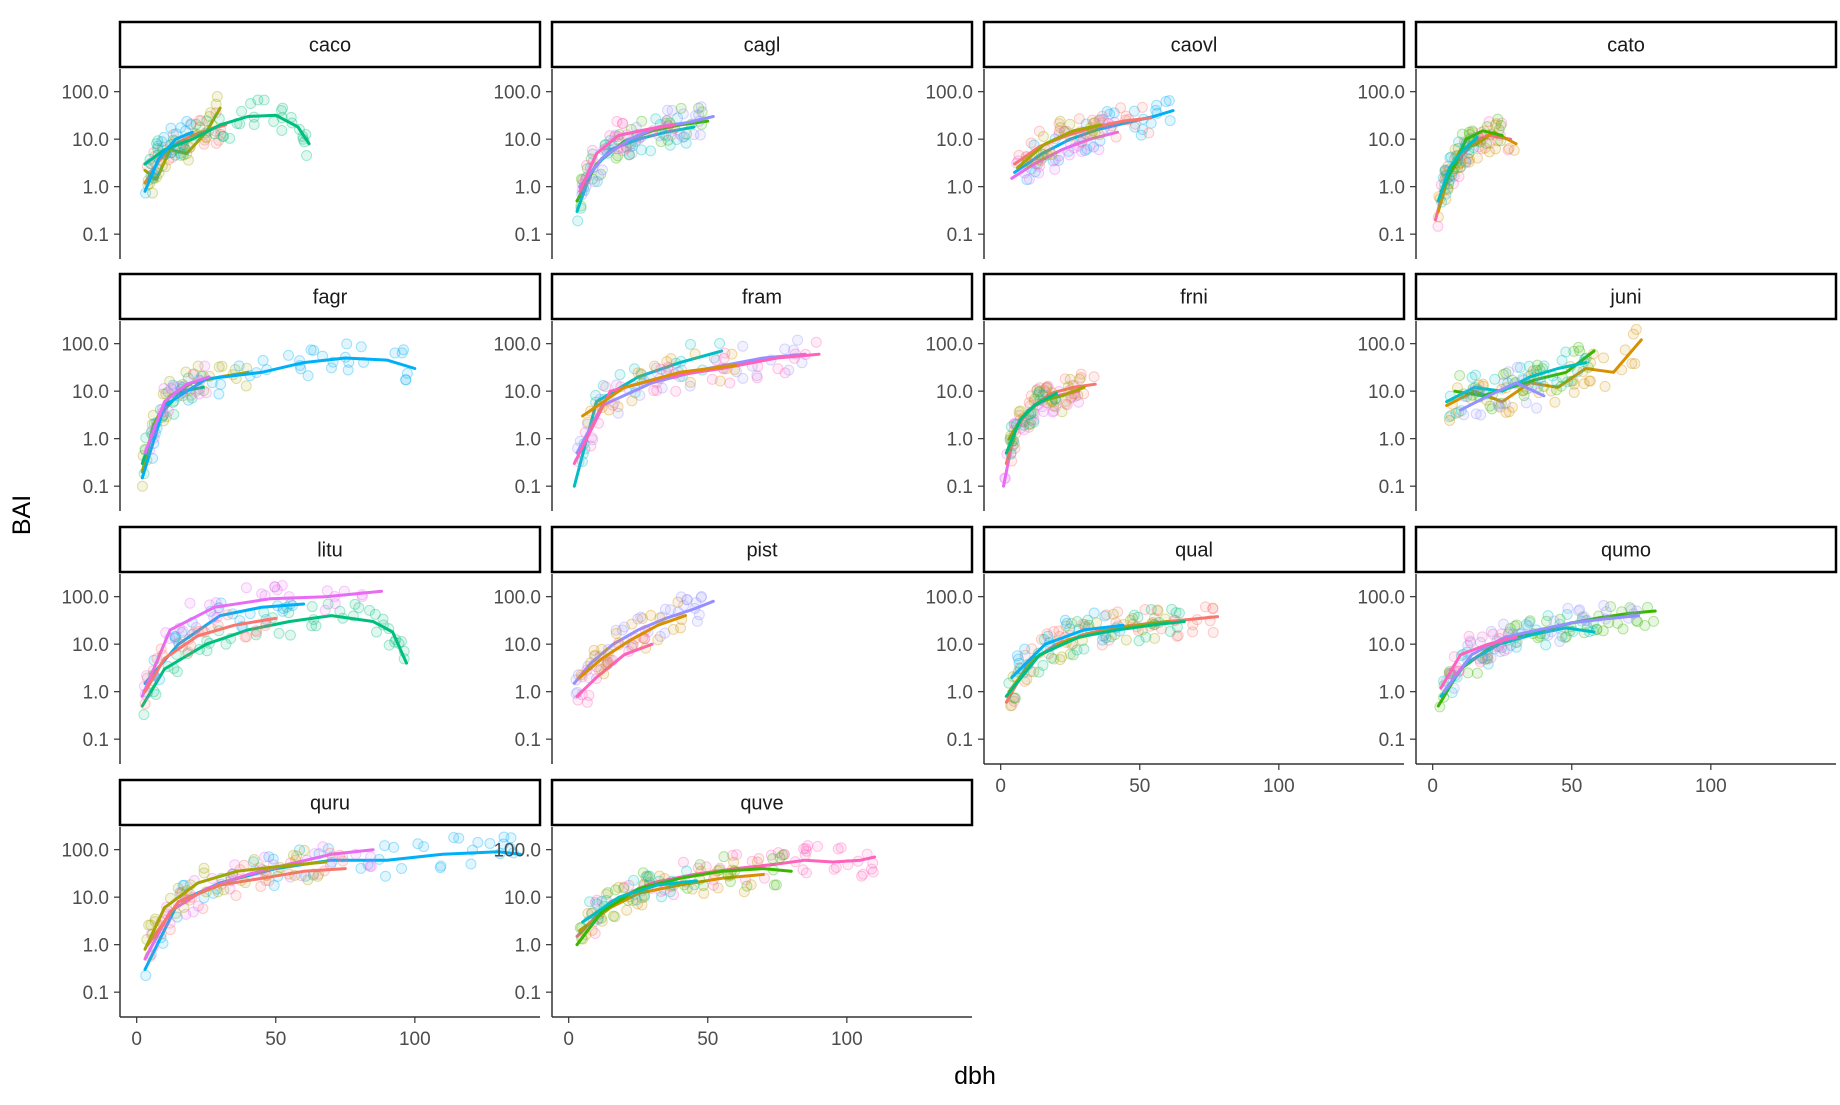 The height and width of the screenshot is (1105, 1840). Describe the element at coordinates (1626, 549) in the screenshot. I see `facet-strip` at that location.